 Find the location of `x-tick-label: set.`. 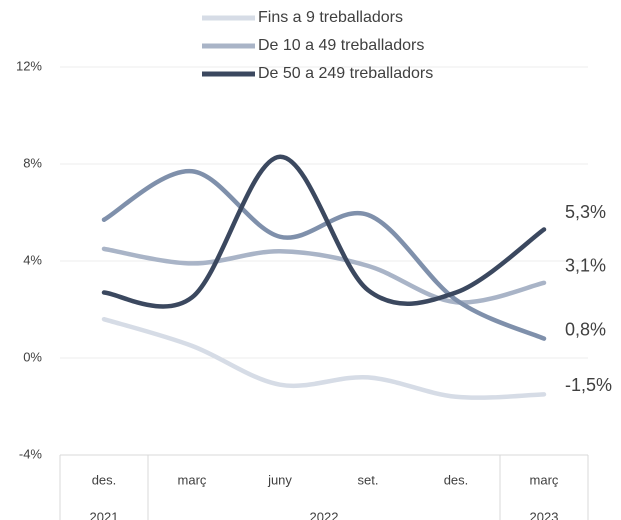

x-tick-label: set. is located at coordinates (368, 479).